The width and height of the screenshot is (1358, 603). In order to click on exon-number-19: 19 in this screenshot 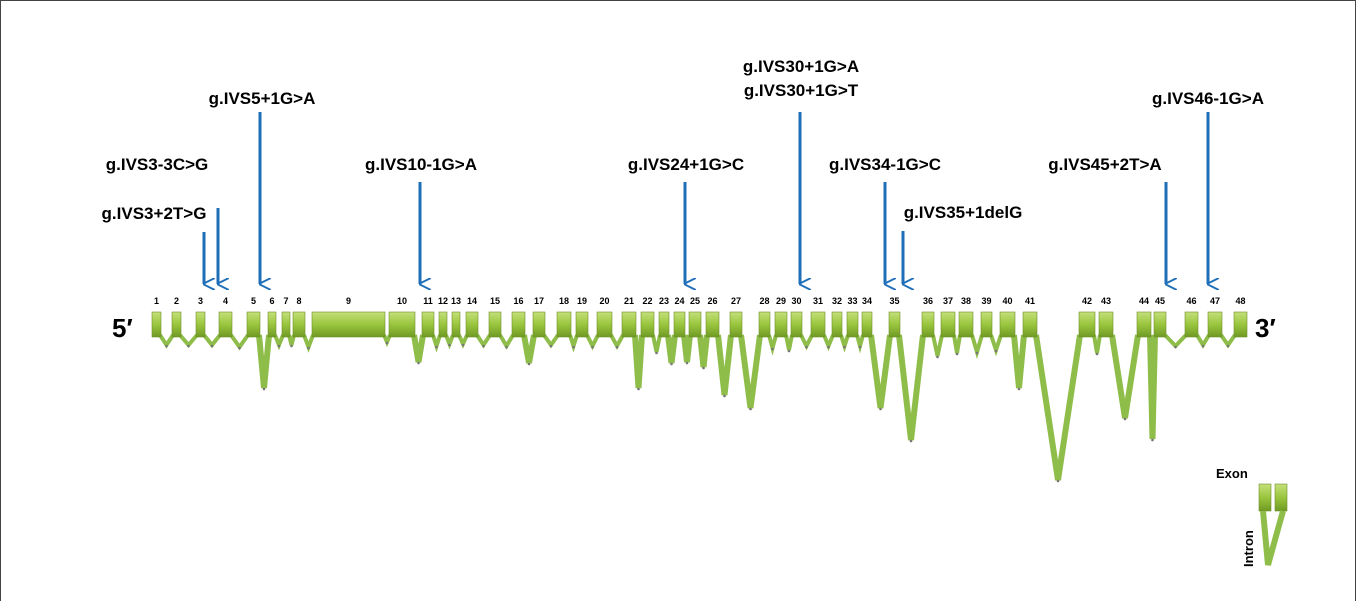, I will do `click(582, 301)`.